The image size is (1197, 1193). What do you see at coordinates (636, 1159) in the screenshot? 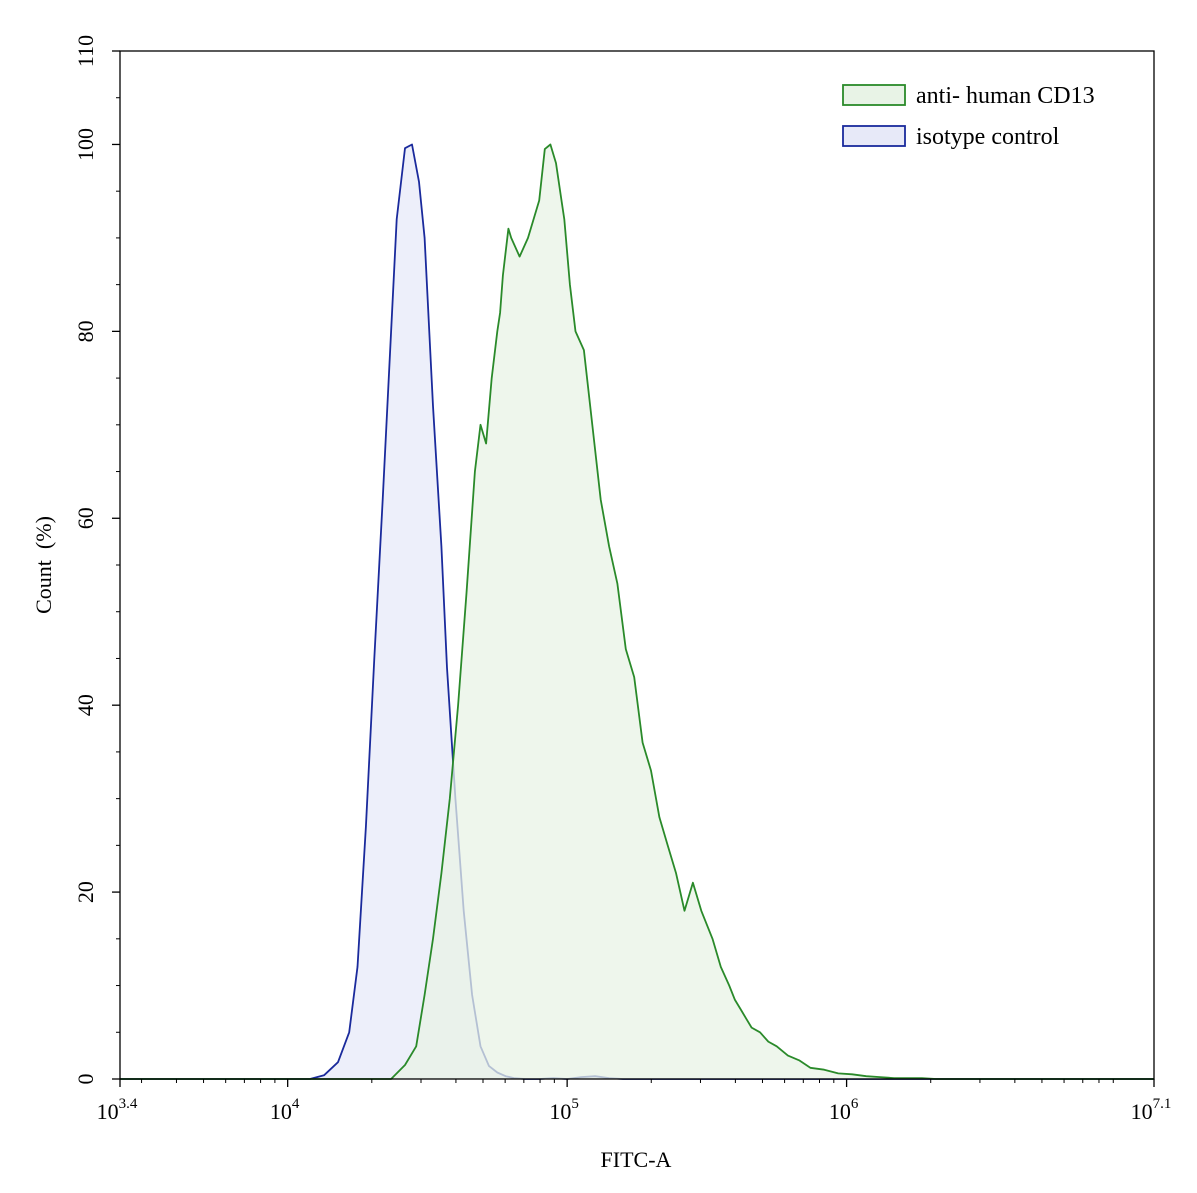
I see `x-axis-label: FITC-A` at bounding box center [636, 1159].